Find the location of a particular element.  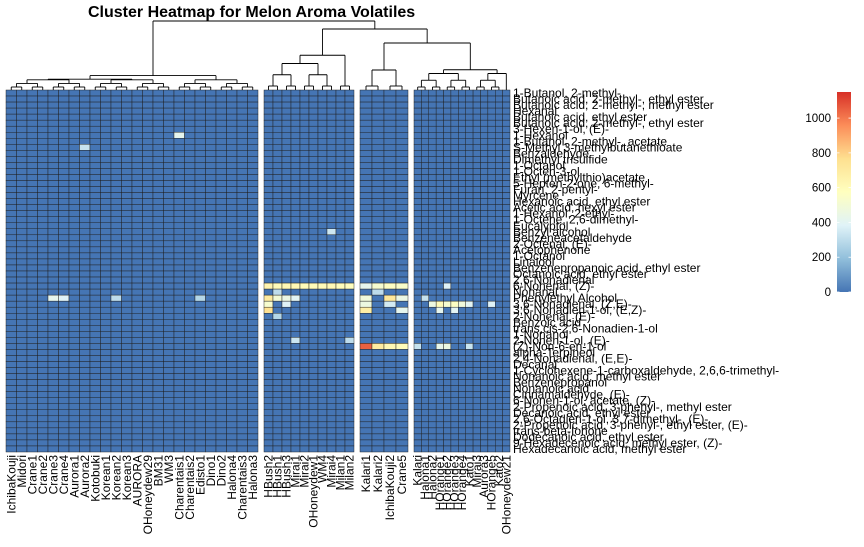

column-label: Mirai3 is located at coordinates (477, 471).